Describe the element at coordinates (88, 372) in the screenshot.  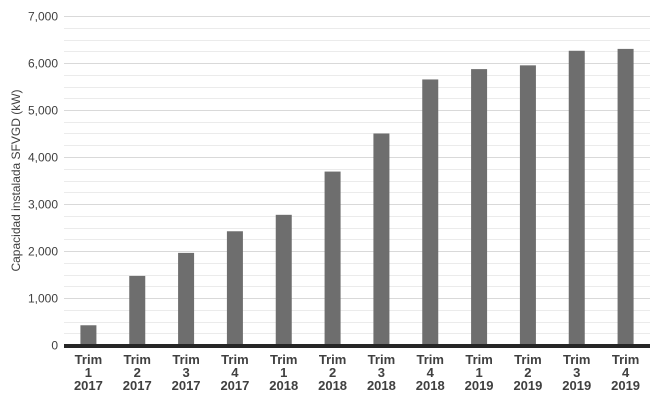
I see `x-tick-label: Trim 1 2017` at that location.